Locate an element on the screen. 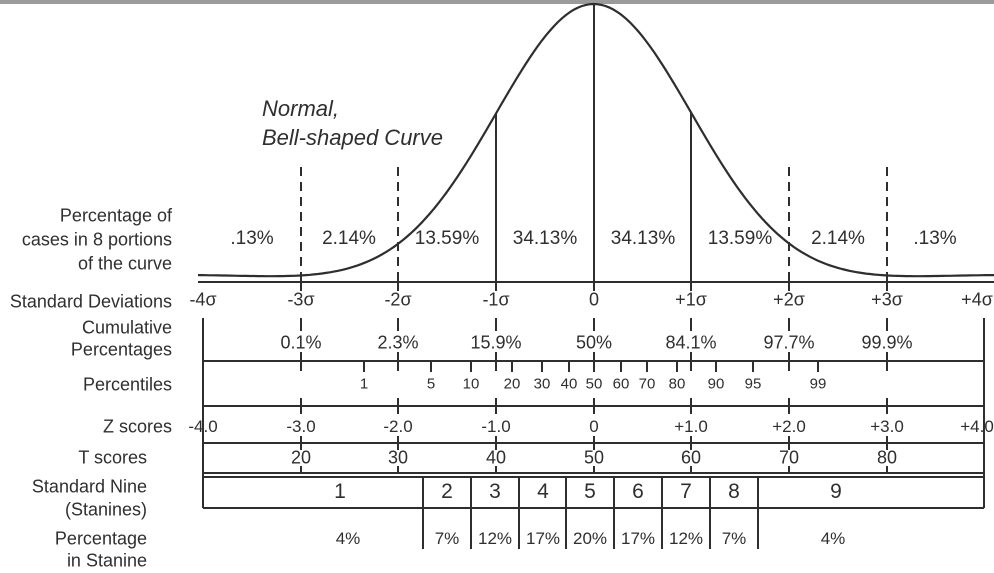  z-score-label: -2.0 is located at coordinates (398, 426).